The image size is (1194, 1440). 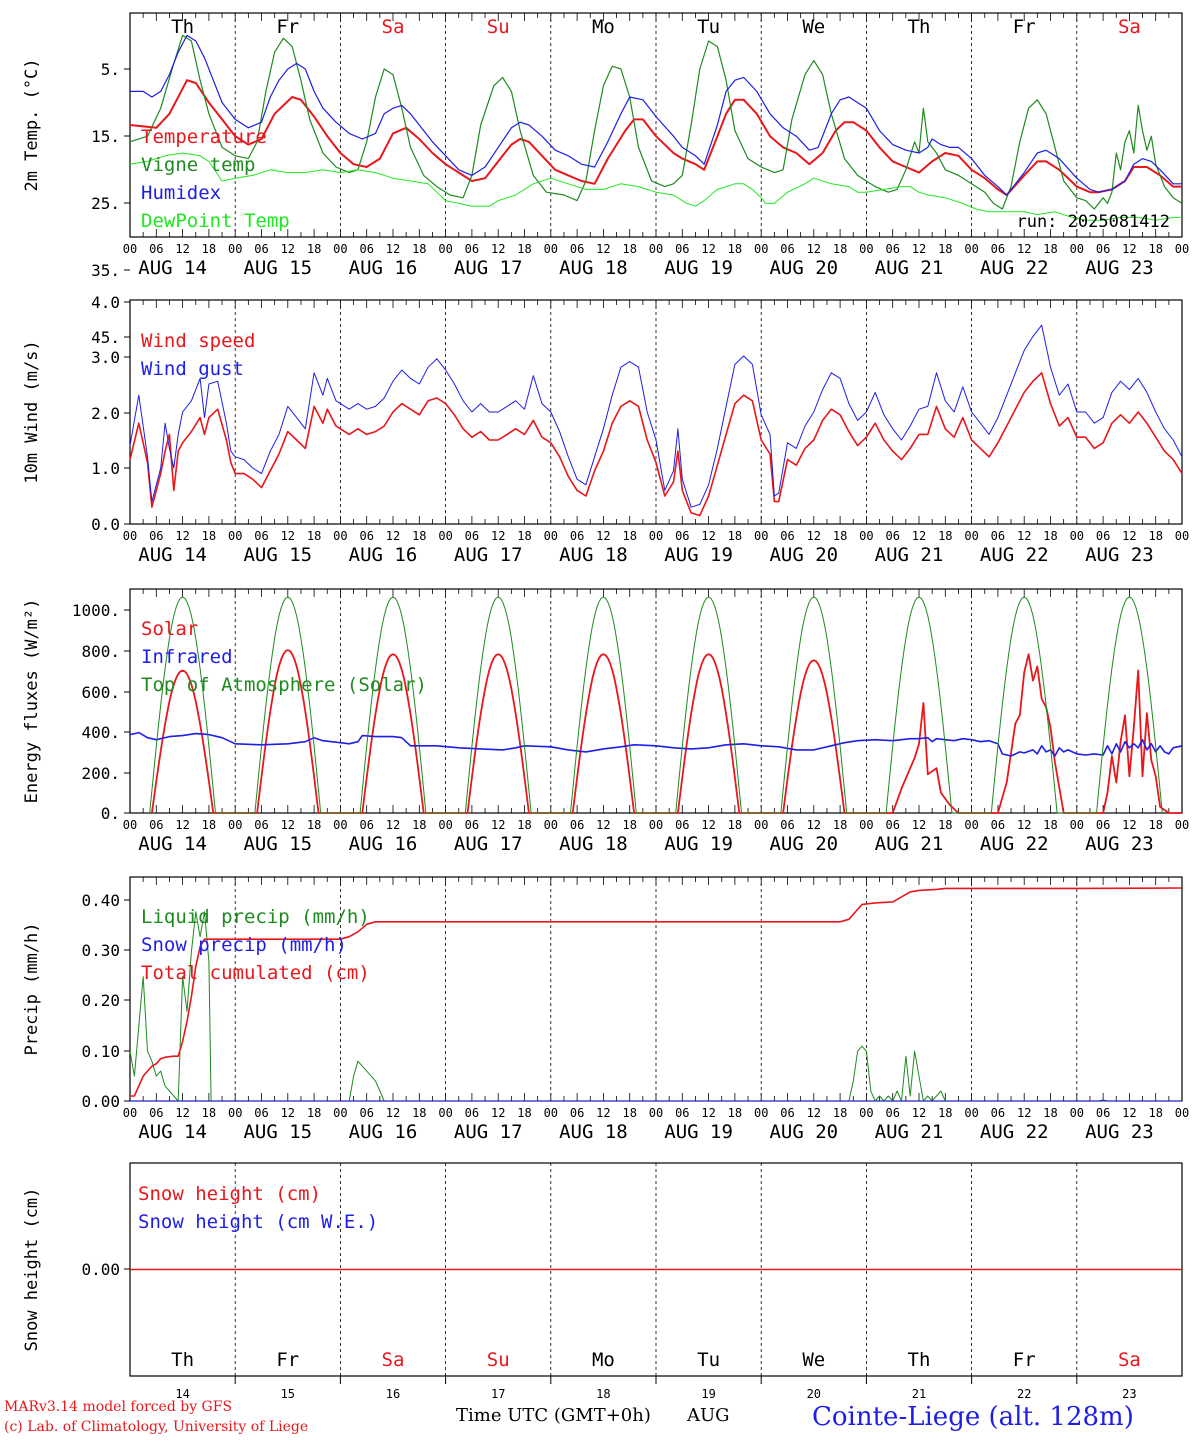 I want to click on day-number-label: 17, so click(x=498, y=1394).